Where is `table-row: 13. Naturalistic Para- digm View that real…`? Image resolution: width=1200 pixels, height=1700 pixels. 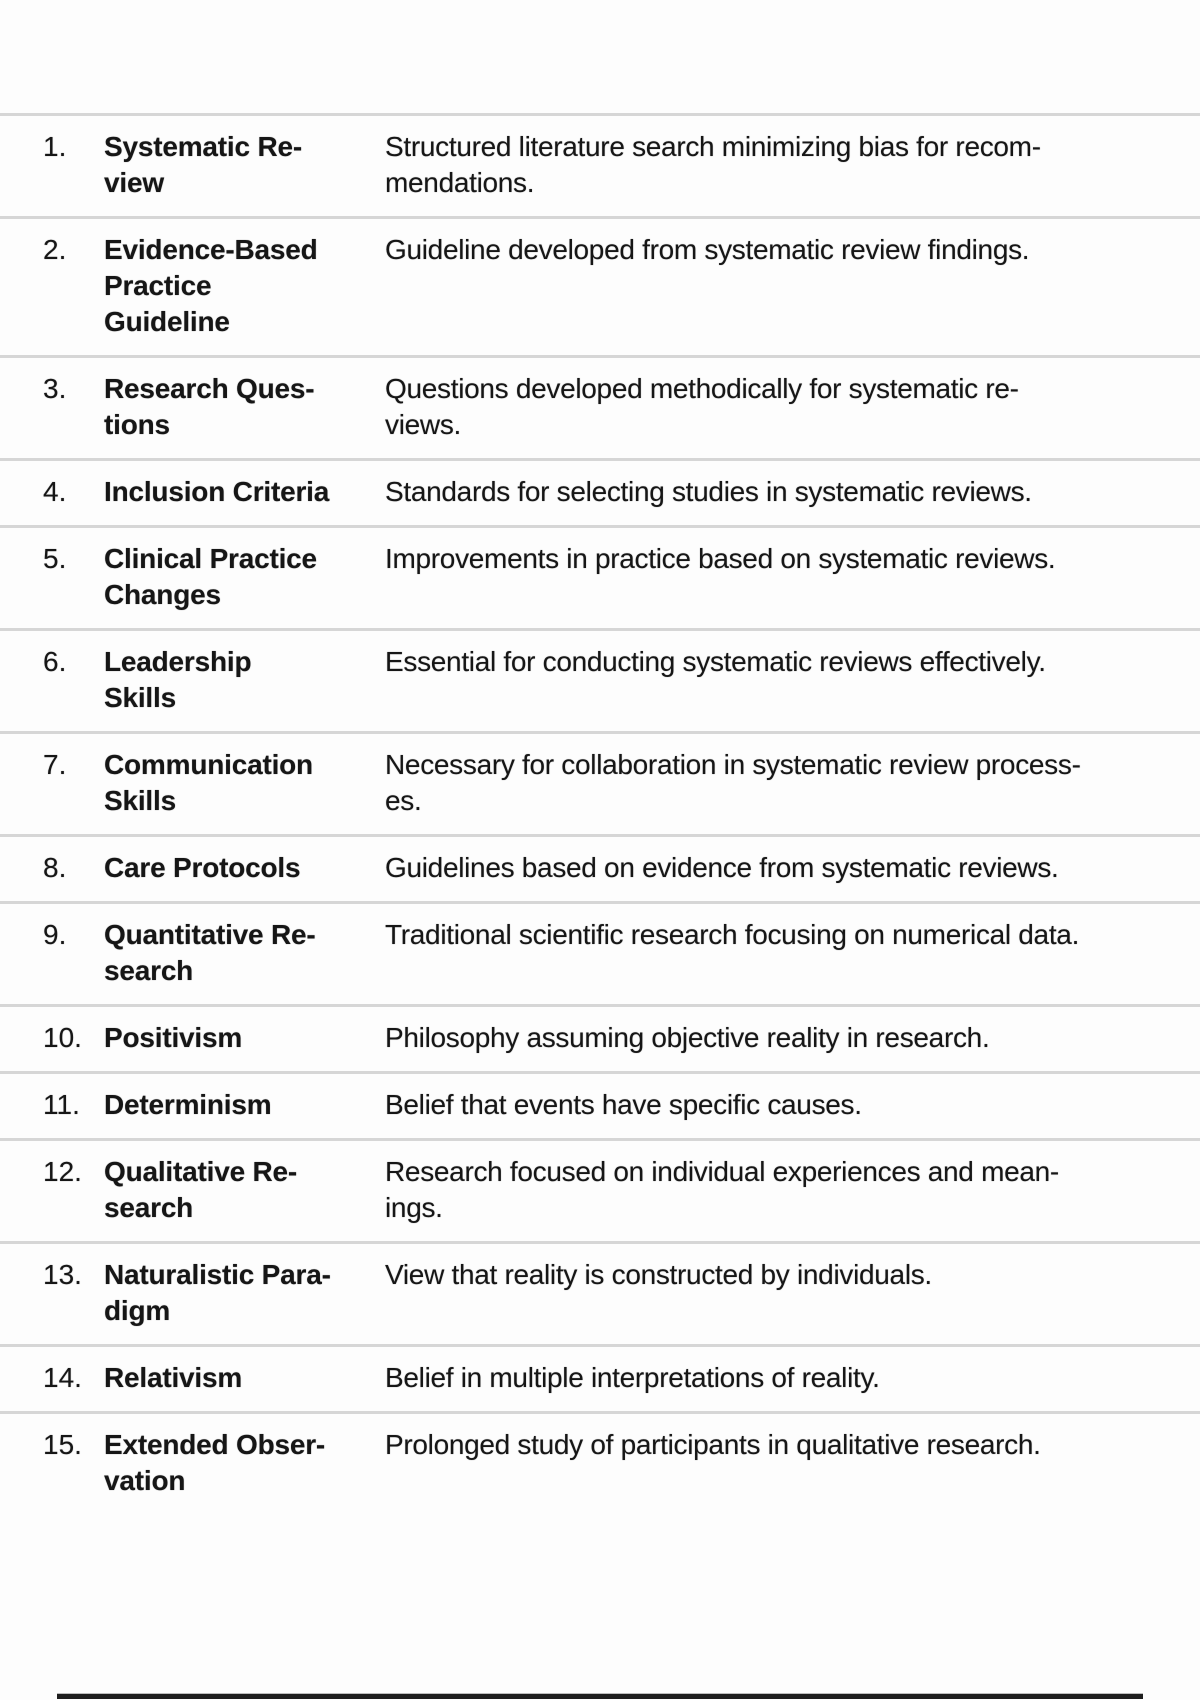 table-row: 13. Naturalistic Para- digm View that real… is located at coordinates (600, 1292).